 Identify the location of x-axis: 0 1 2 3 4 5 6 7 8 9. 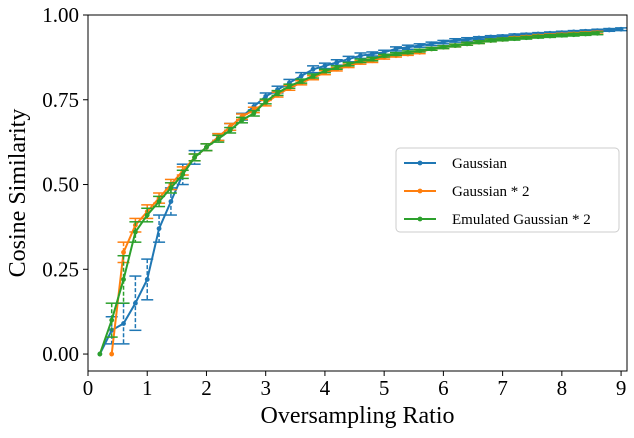
(355, 385).